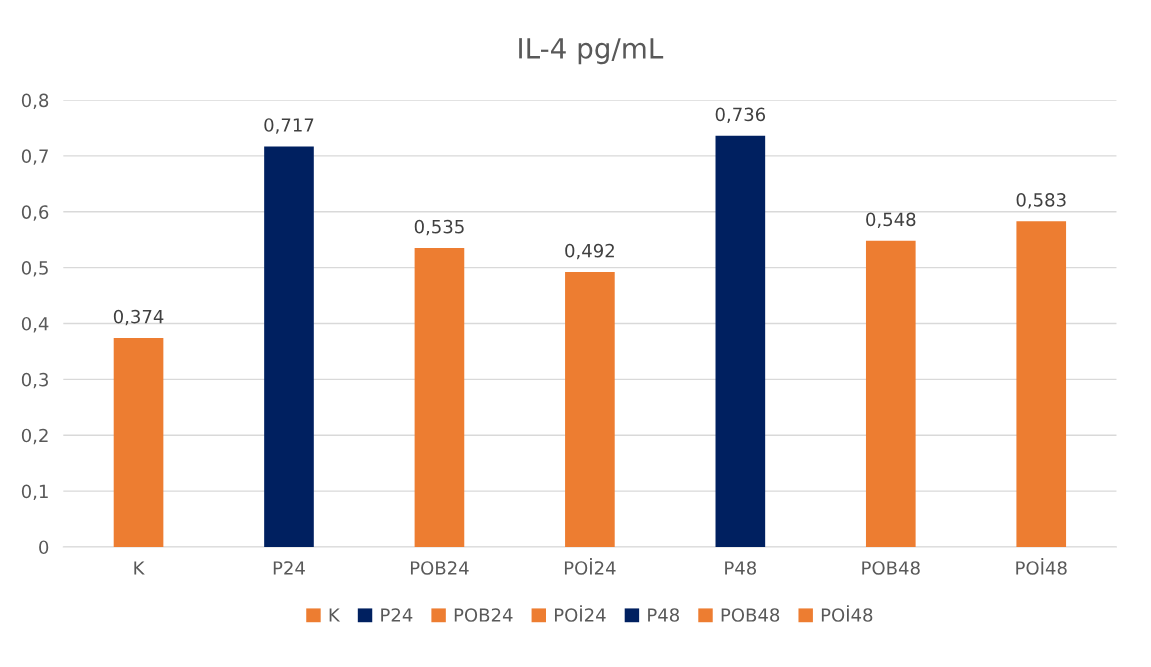  I want to click on y-tick-label: 0, so click(44, 547).